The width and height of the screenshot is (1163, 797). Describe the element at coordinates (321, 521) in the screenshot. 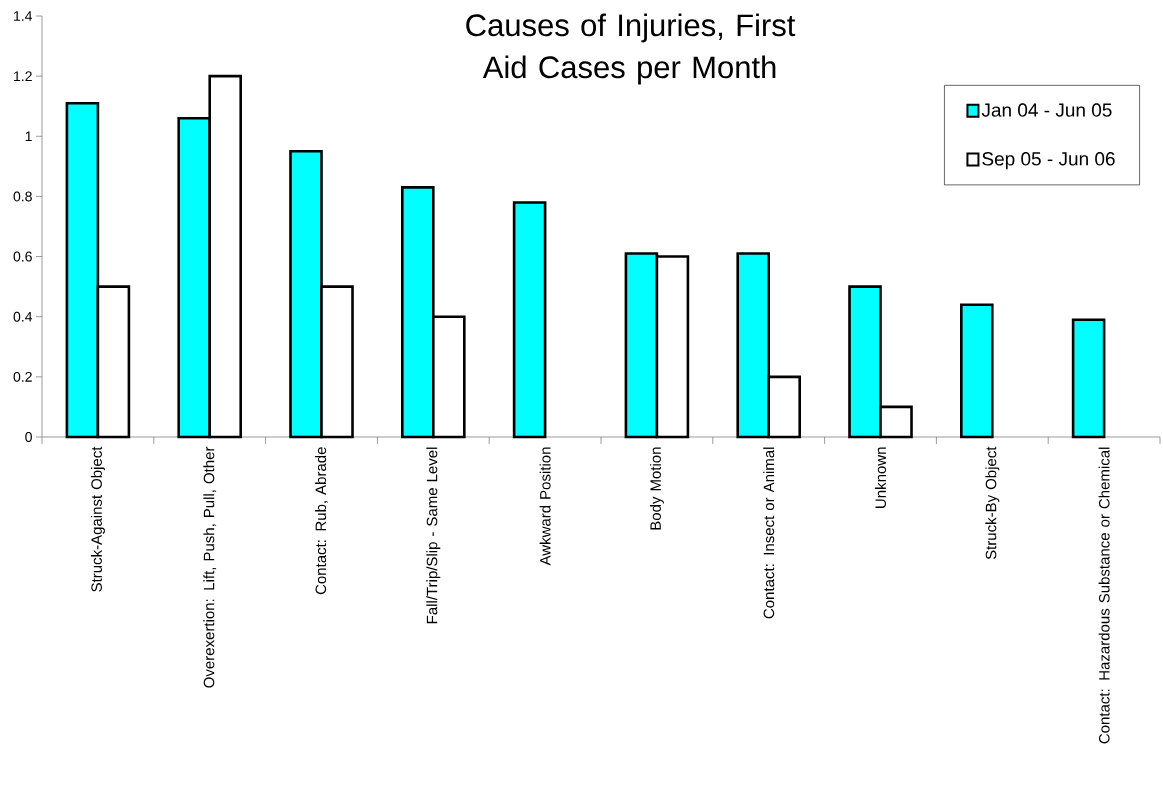

I see `x-tick-label: Contact: Rub, Abrade` at that location.